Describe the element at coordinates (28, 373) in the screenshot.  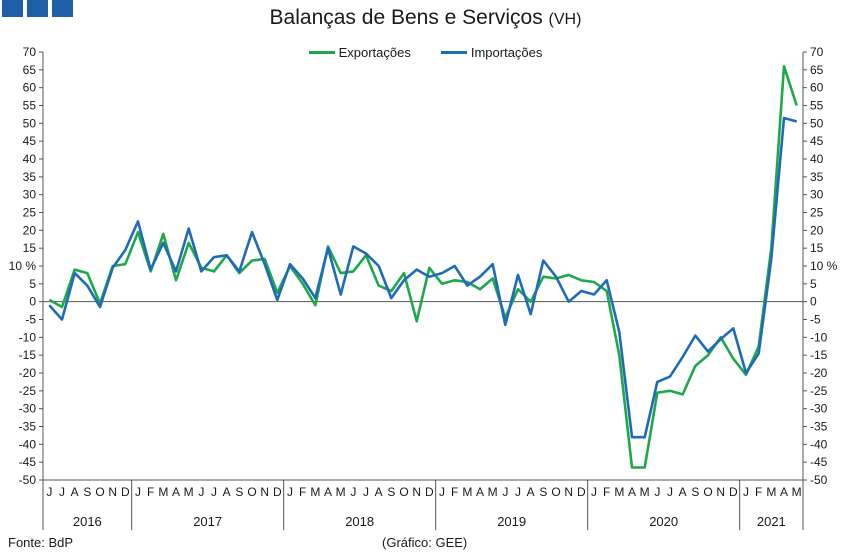
I see `y-tick-label-left: -20` at that location.